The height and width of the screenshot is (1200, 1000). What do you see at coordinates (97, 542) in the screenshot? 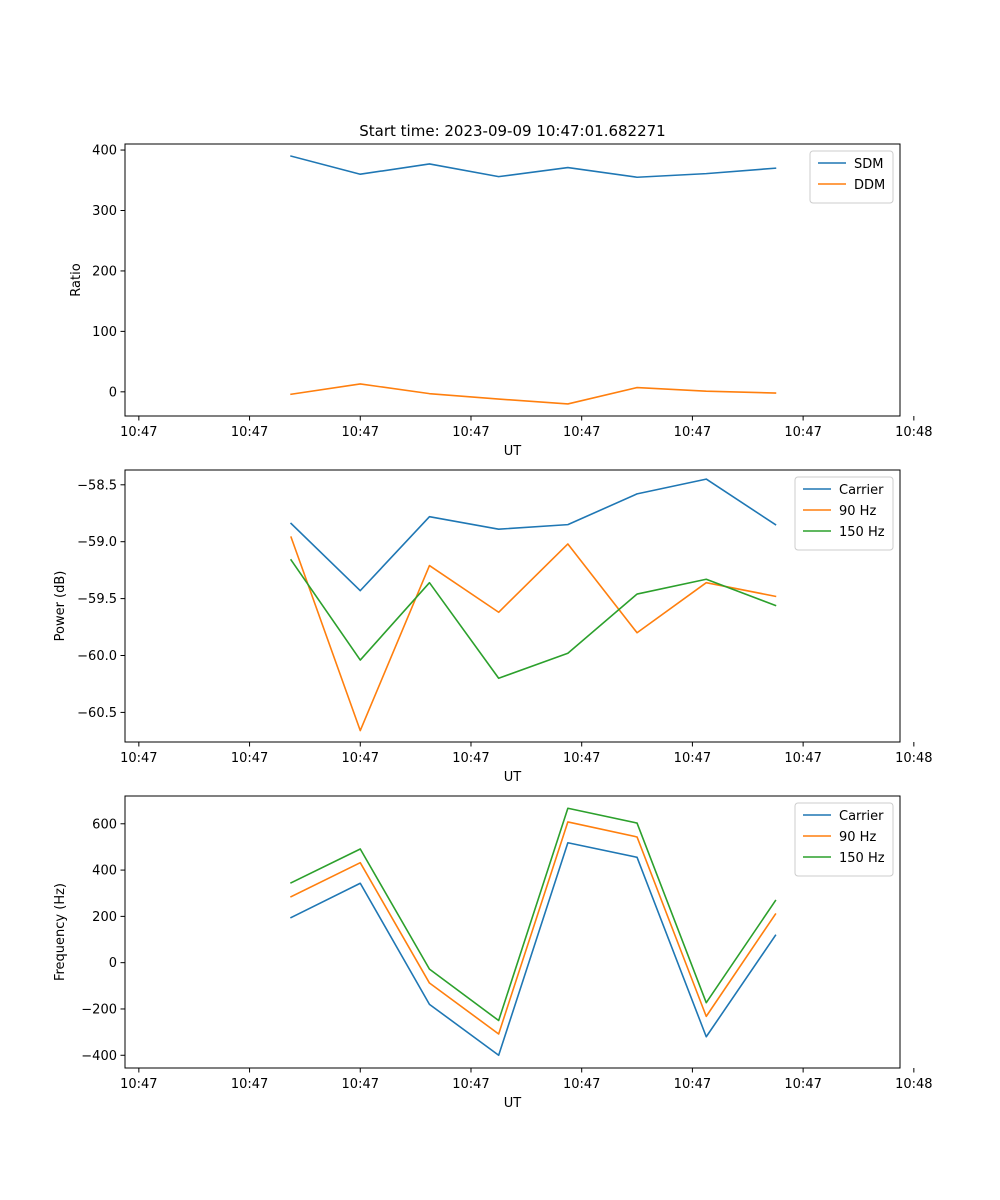
I see `y-tick-label: −59.0` at bounding box center [97, 542].